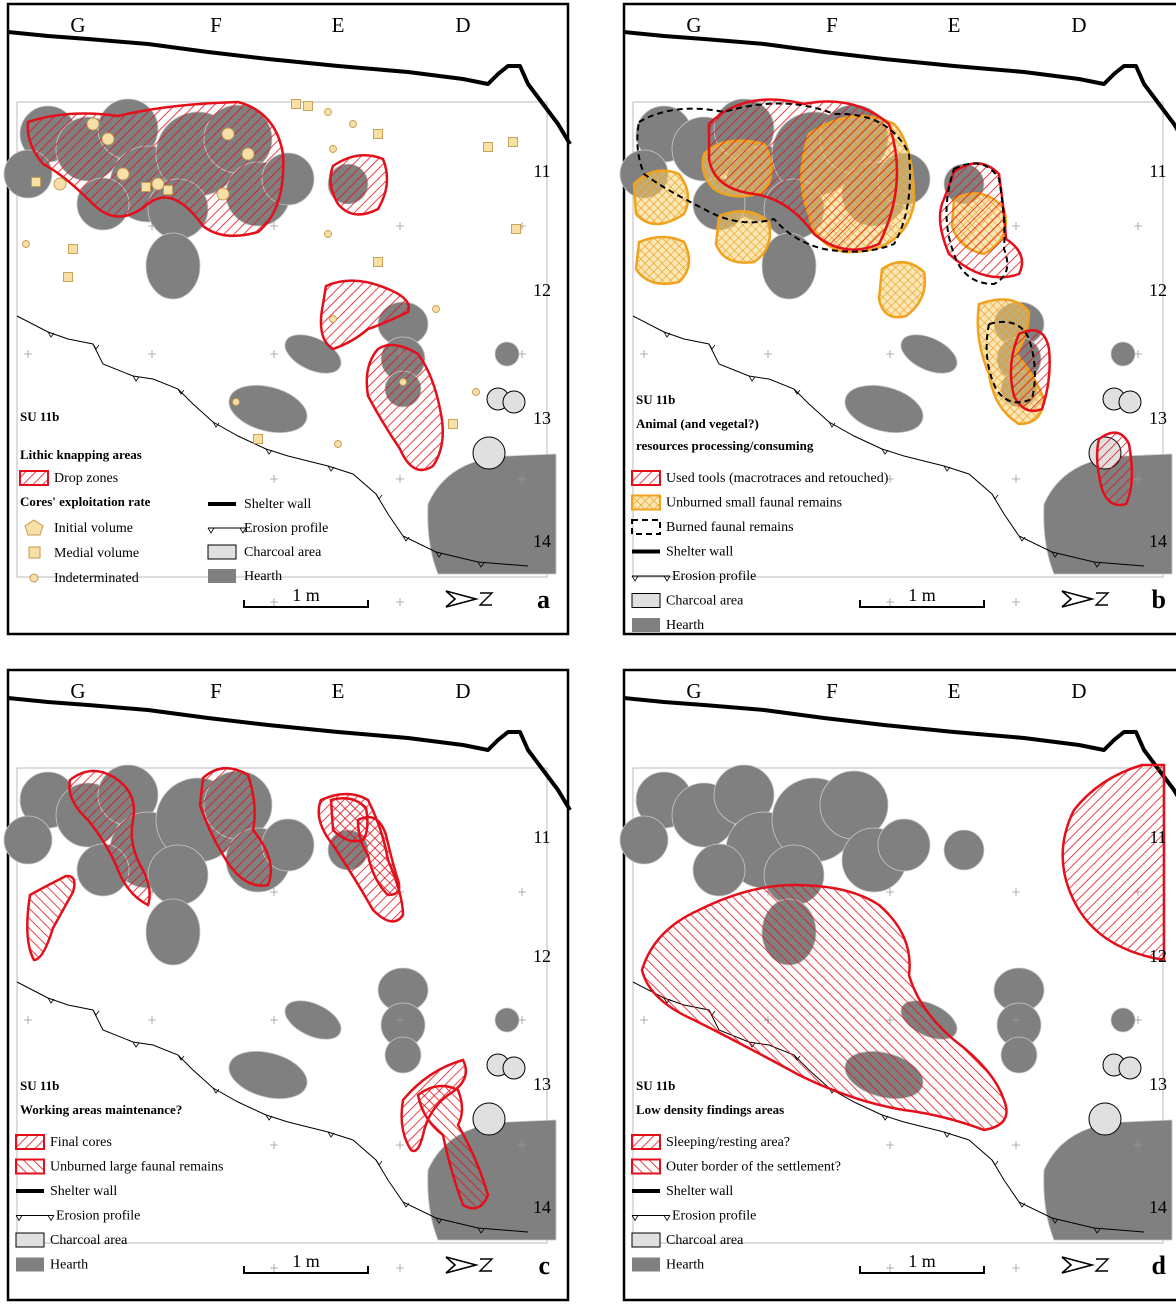 The height and width of the screenshot is (1307, 1176). Describe the element at coordinates (85, 501) in the screenshot. I see `legend-subtitle: Cores' exploitation rate` at that location.